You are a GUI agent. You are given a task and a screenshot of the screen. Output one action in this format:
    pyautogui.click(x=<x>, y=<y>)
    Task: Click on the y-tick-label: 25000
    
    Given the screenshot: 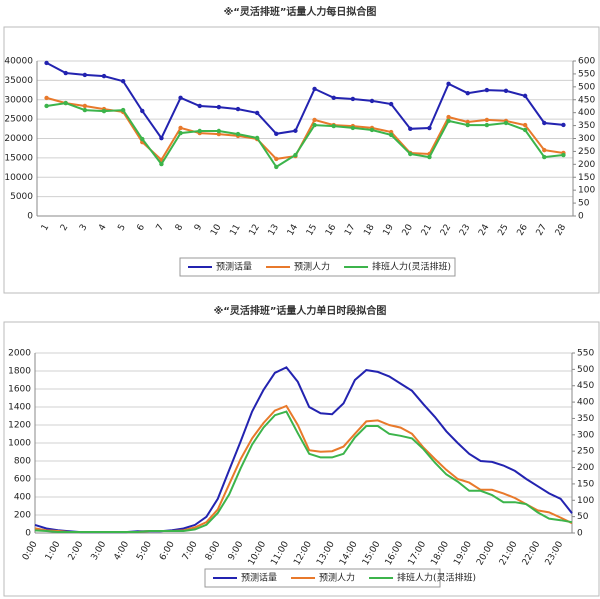 What is the action you would take?
    pyautogui.click(x=18, y=120)
    